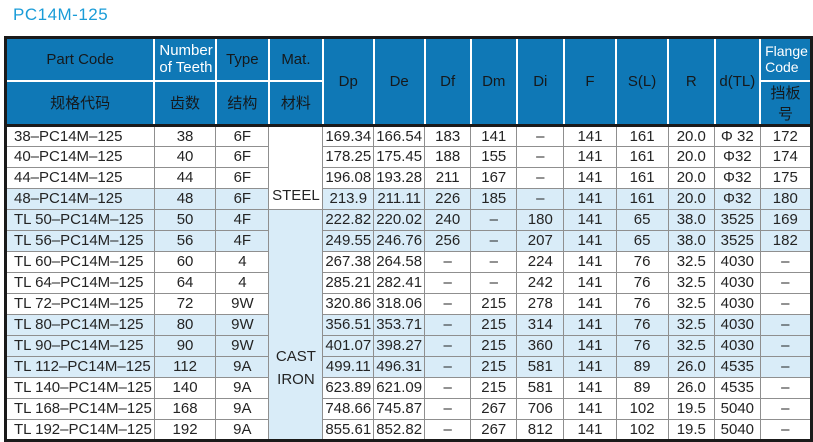  What do you see at coordinates (348, 261) in the screenshot?
I see `cell-dp: 267.38` at bounding box center [348, 261].